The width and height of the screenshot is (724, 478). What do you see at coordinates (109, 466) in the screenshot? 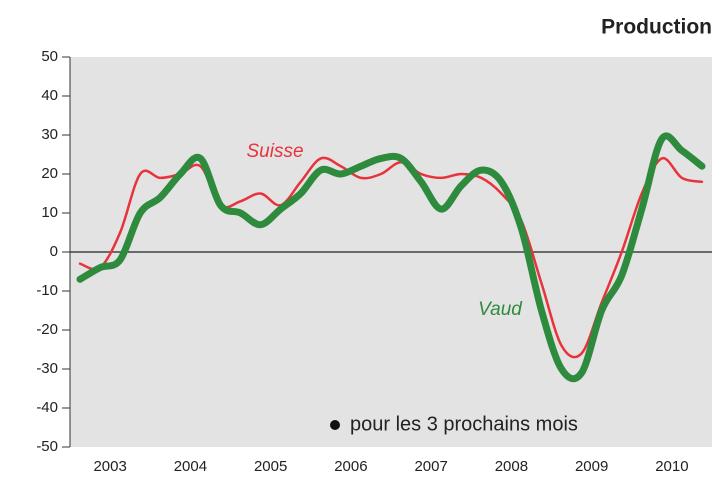
I see `x-tick-label: 2003` at bounding box center [109, 466].